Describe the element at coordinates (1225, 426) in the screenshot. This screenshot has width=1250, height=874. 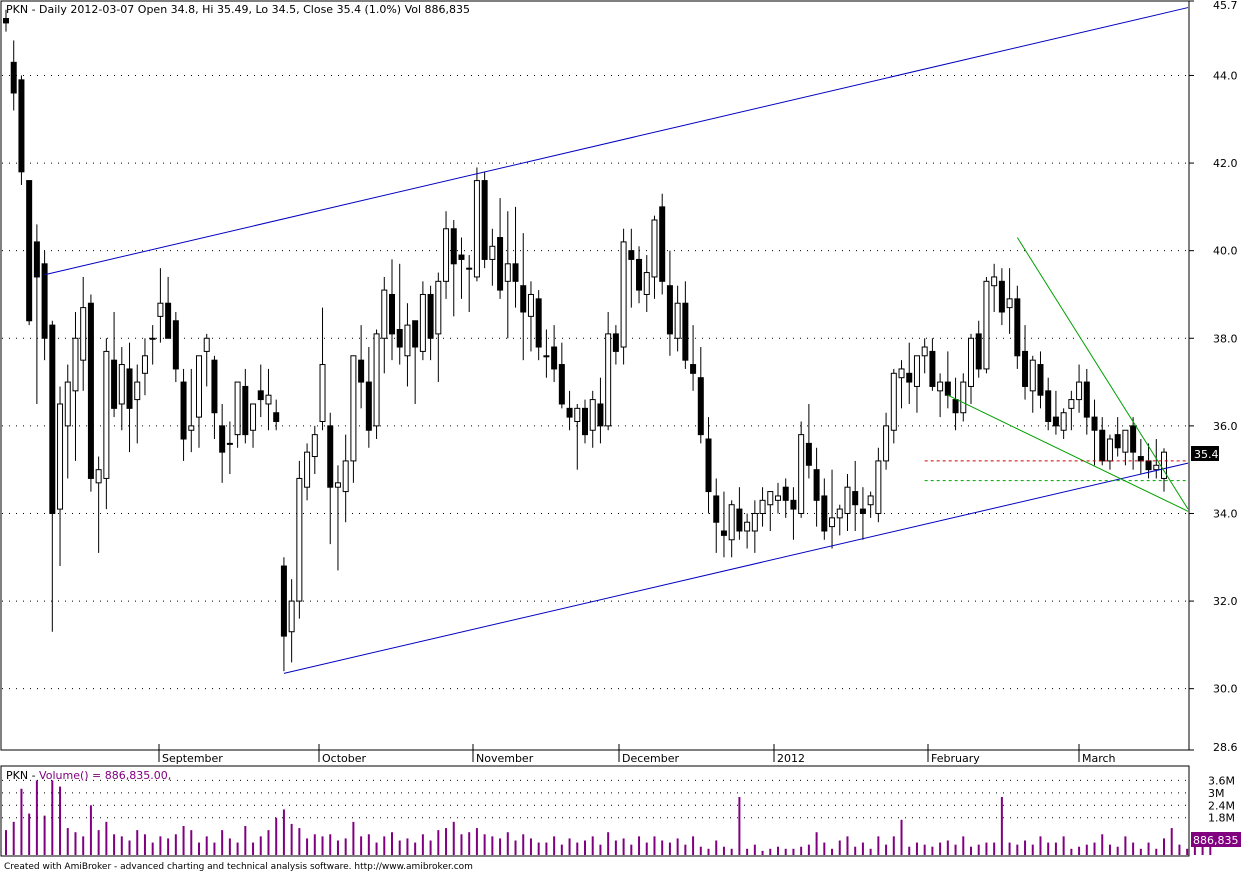
I see `y-tick-label: 36.0` at that location.